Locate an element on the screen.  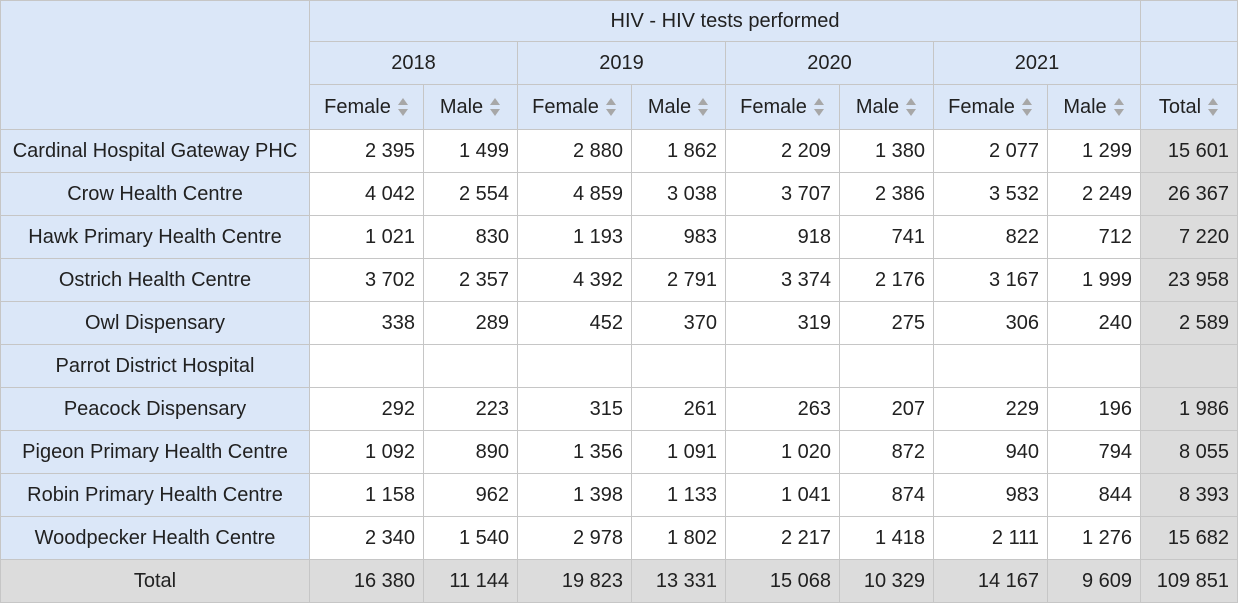
sort-header-total: Total is located at coordinates (1189, 107).